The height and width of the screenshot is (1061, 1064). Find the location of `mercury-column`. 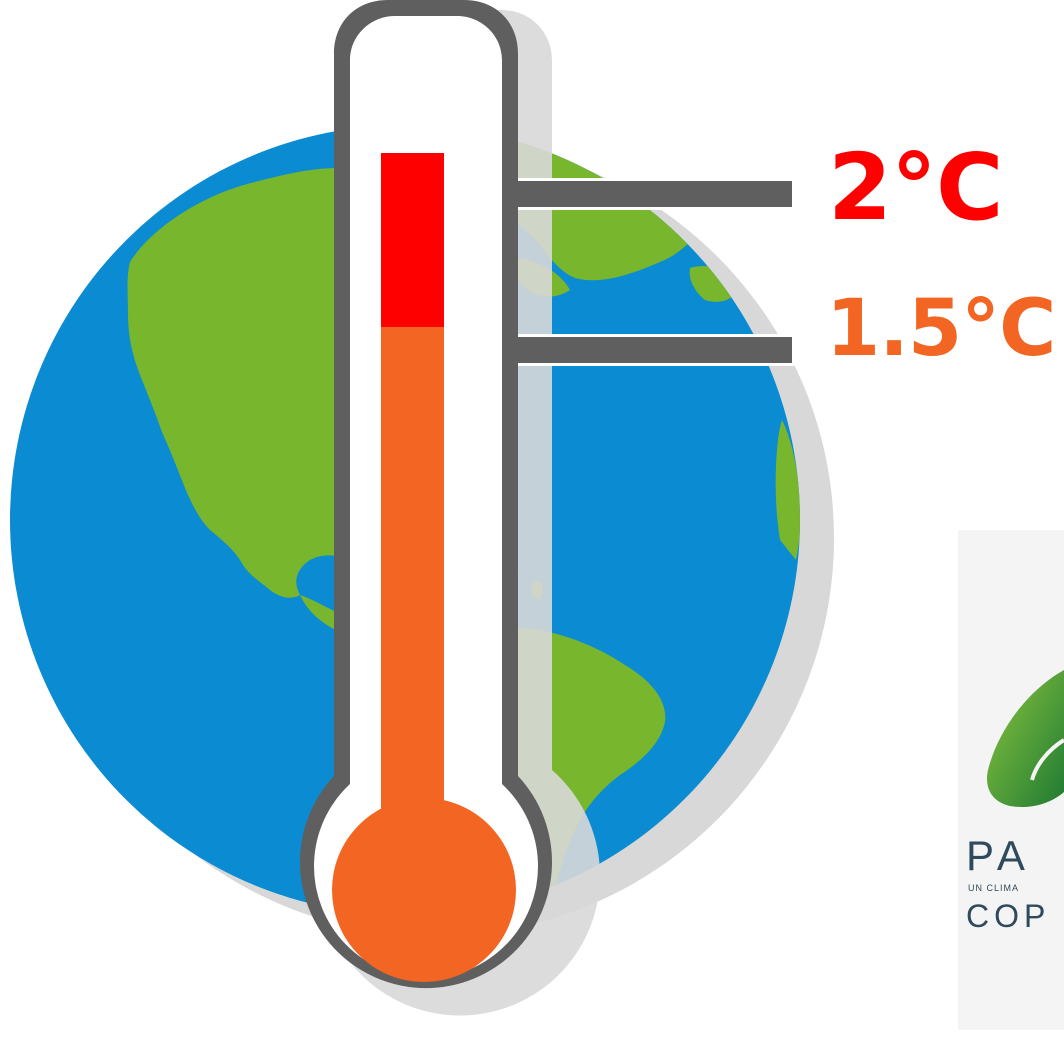

mercury-column is located at coordinates (412, 626).